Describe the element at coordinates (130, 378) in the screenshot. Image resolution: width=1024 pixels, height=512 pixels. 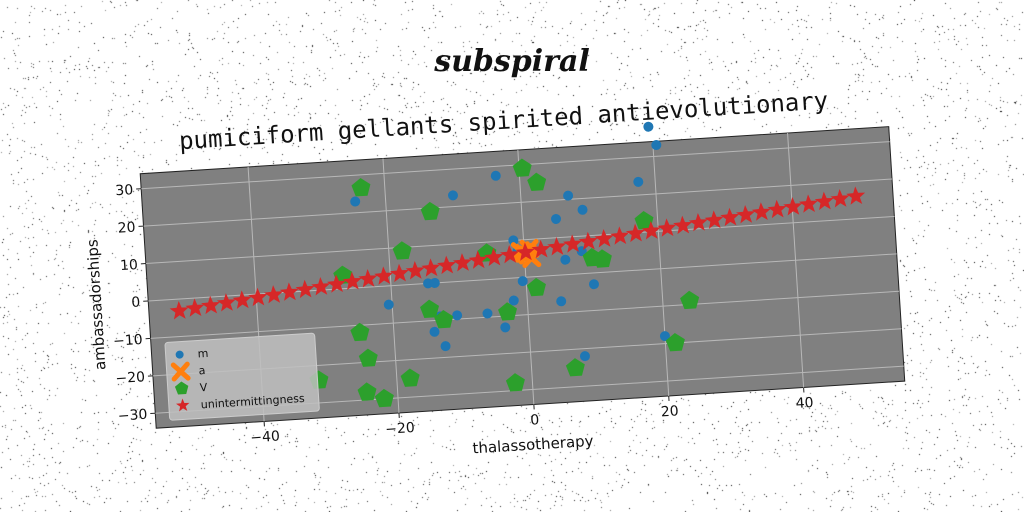
I see `y-tick-label: −20` at that location.